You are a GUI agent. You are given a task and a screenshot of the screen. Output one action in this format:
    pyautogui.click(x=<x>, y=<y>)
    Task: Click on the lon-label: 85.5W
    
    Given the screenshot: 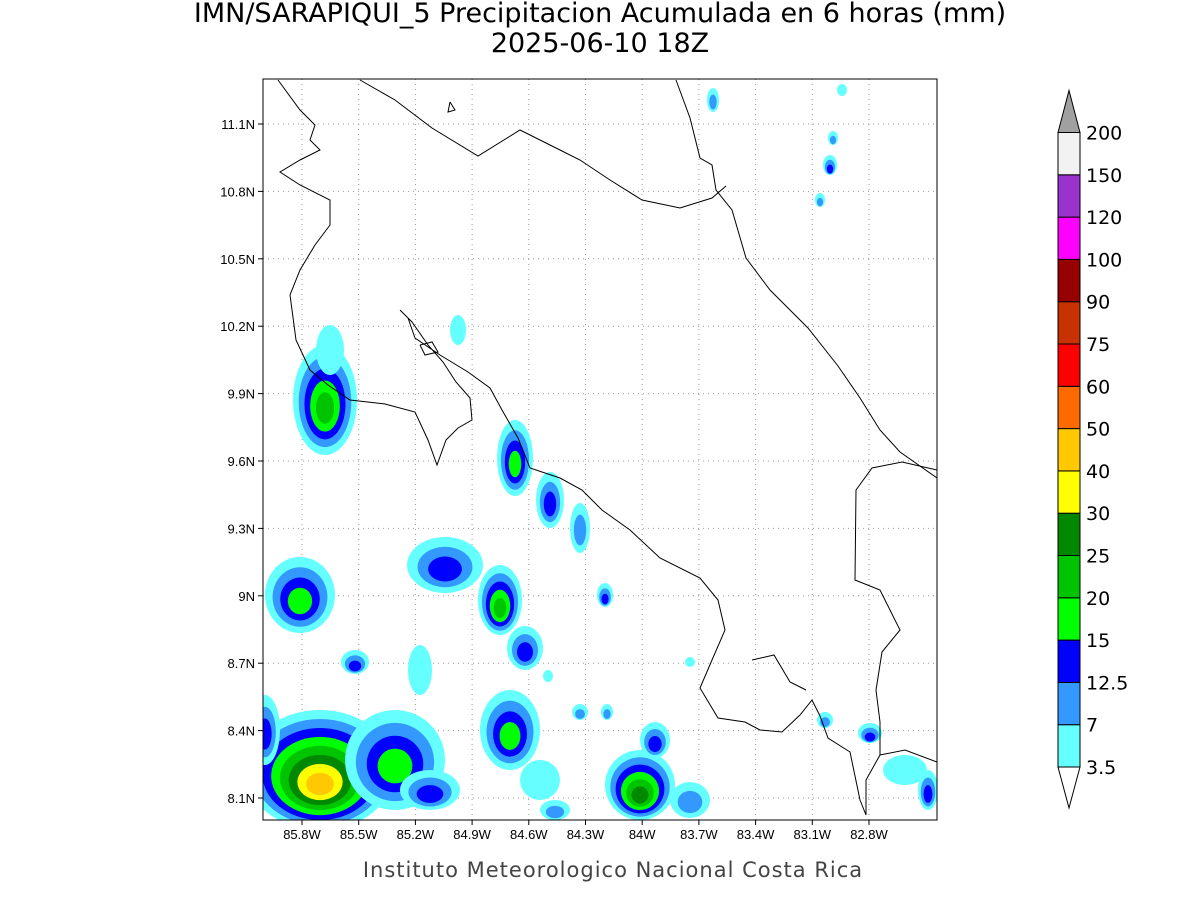 What is the action you would take?
    pyautogui.click(x=359, y=834)
    